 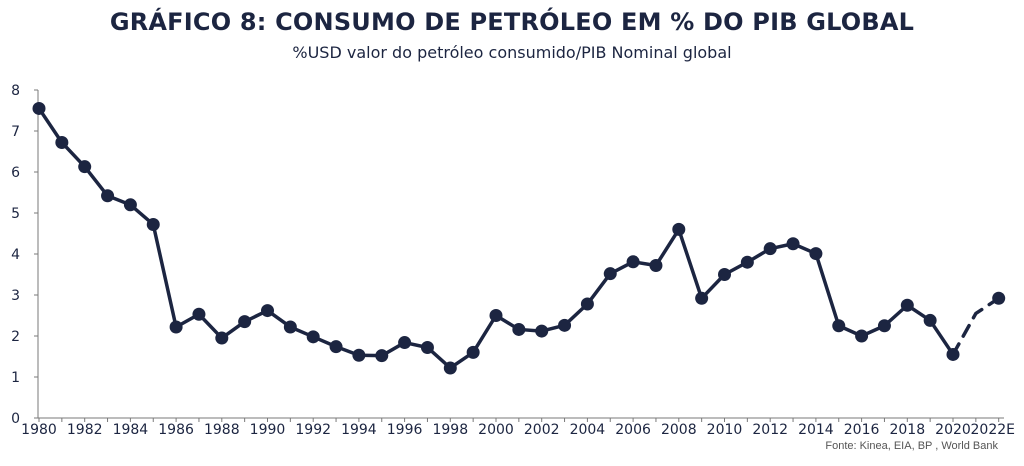 What do you see at coordinates (15, 214) in the screenshot?
I see `y-tick-label: 5` at bounding box center [15, 214].